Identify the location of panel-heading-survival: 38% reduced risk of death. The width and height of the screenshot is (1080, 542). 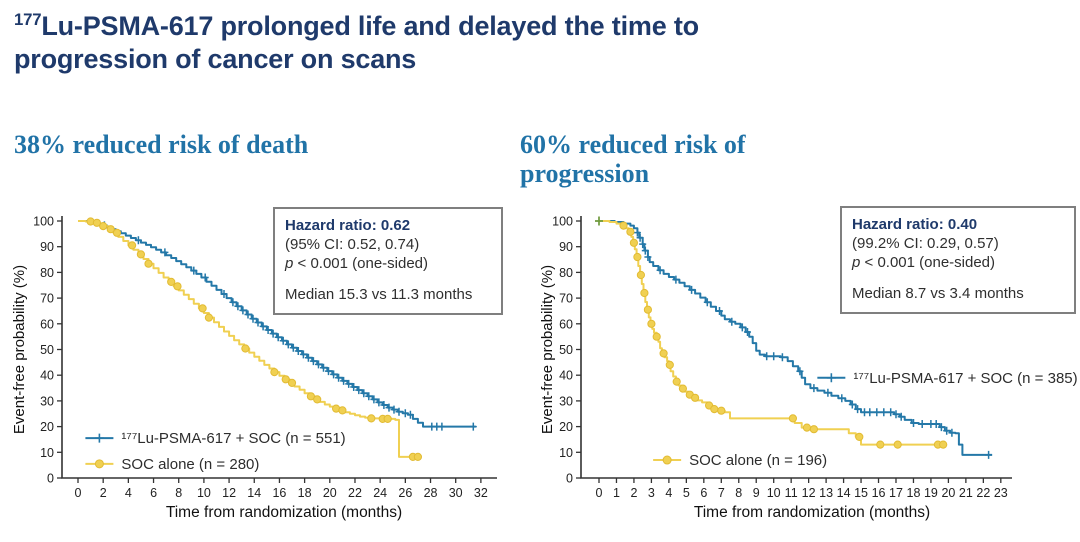
(161, 144).